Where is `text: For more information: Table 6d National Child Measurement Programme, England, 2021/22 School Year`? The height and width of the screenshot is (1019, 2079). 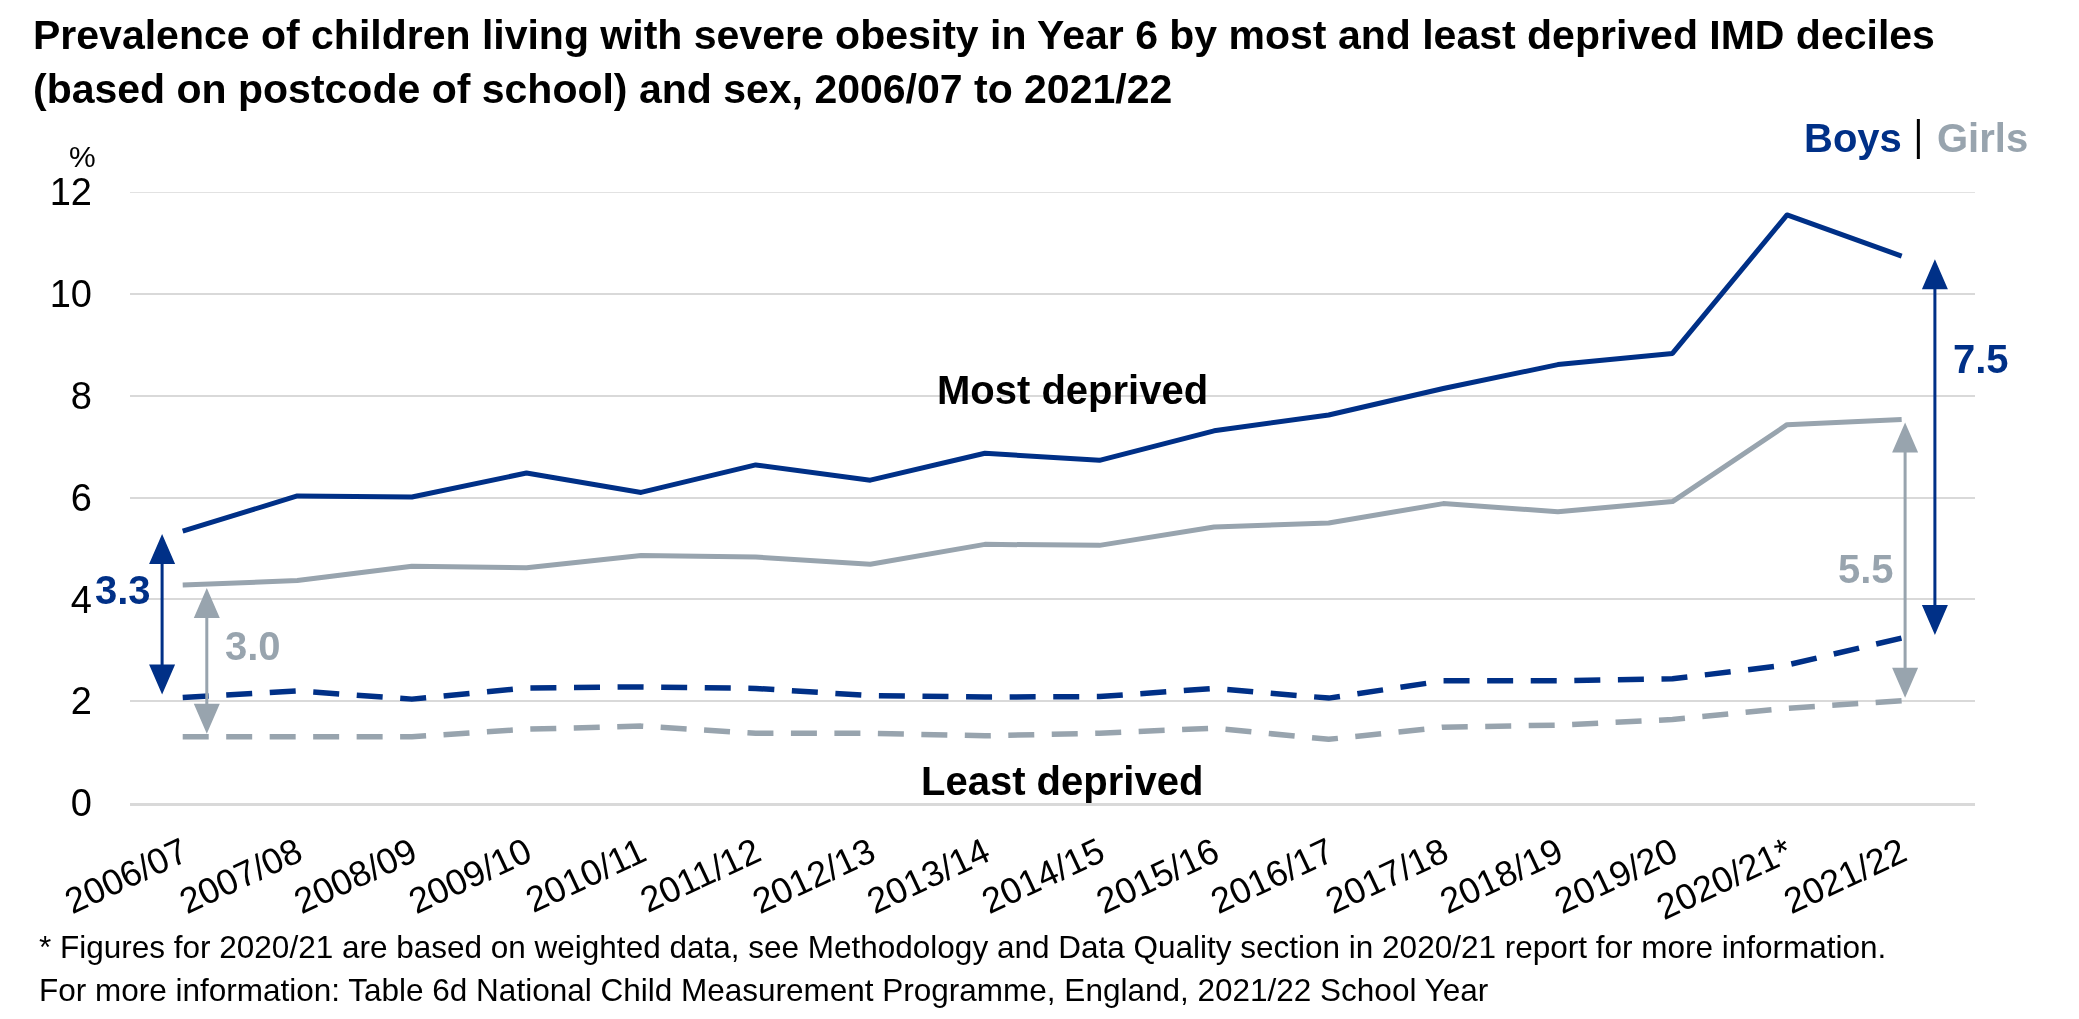 text: For more information: Table 6d National Child Measurement Programme, England, 2021/22 School Year is located at coordinates (764, 990).